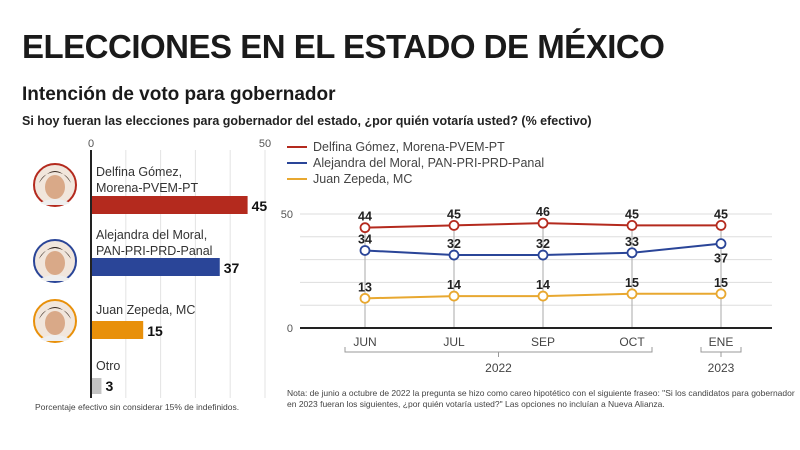  I want to click on bar-category-label: Morena-PVEM-PT, so click(147, 188).